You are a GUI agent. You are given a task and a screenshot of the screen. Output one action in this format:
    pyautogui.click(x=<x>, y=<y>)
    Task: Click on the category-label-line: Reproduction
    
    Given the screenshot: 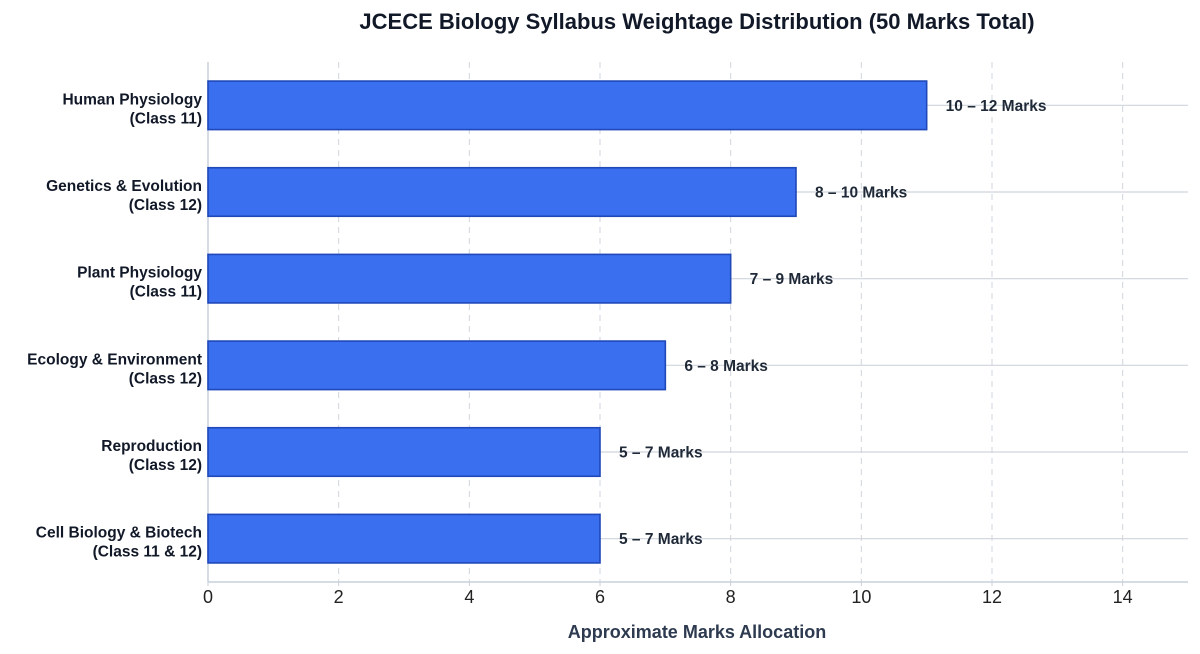 What is the action you would take?
    pyautogui.click(x=151, y=446)
    